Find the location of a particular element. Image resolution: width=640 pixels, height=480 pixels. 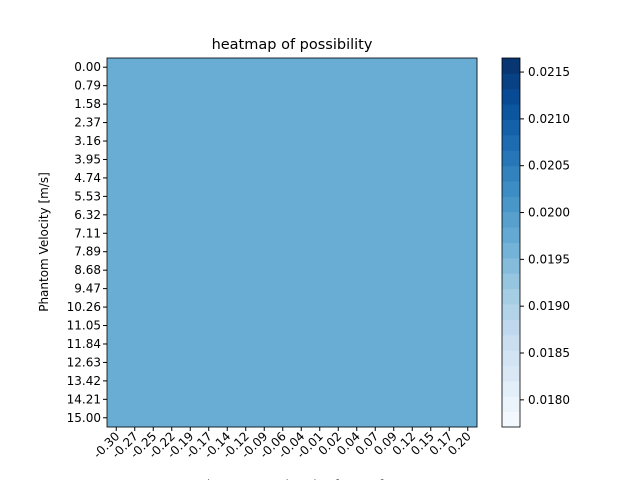

y-tick-label: 10.26 is located at coordinates (84, 307).